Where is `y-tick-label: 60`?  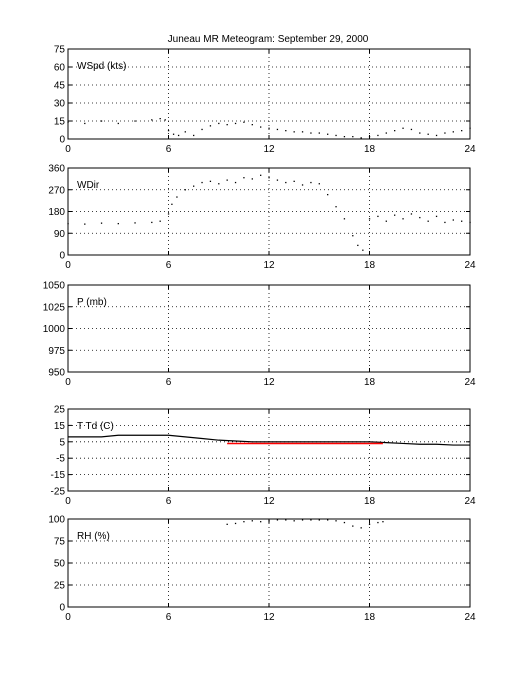
y-tick-label: 60 is located at coordinates (60, 68).